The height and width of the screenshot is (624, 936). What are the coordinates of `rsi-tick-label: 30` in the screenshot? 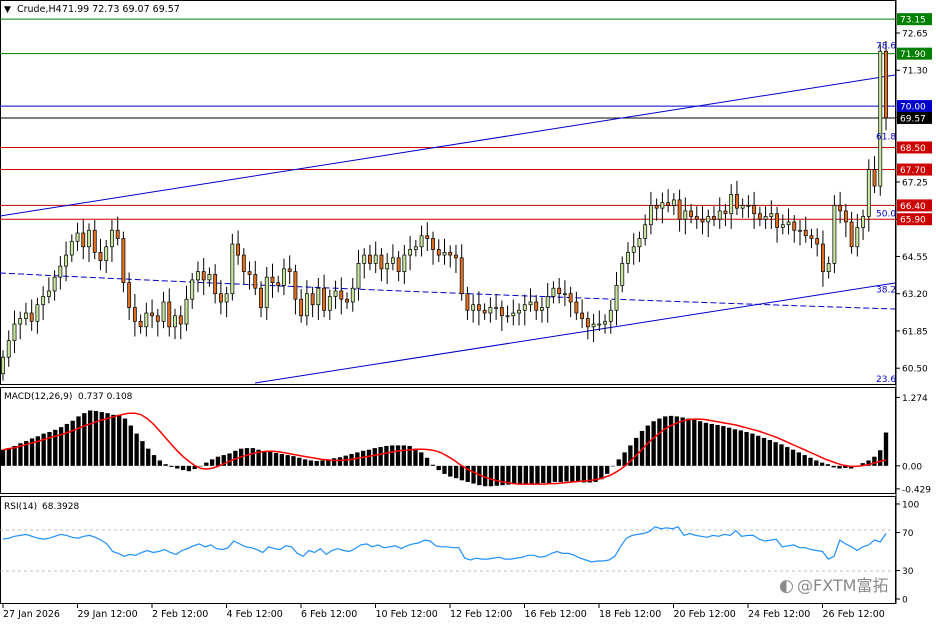 It's located at (908, 572).